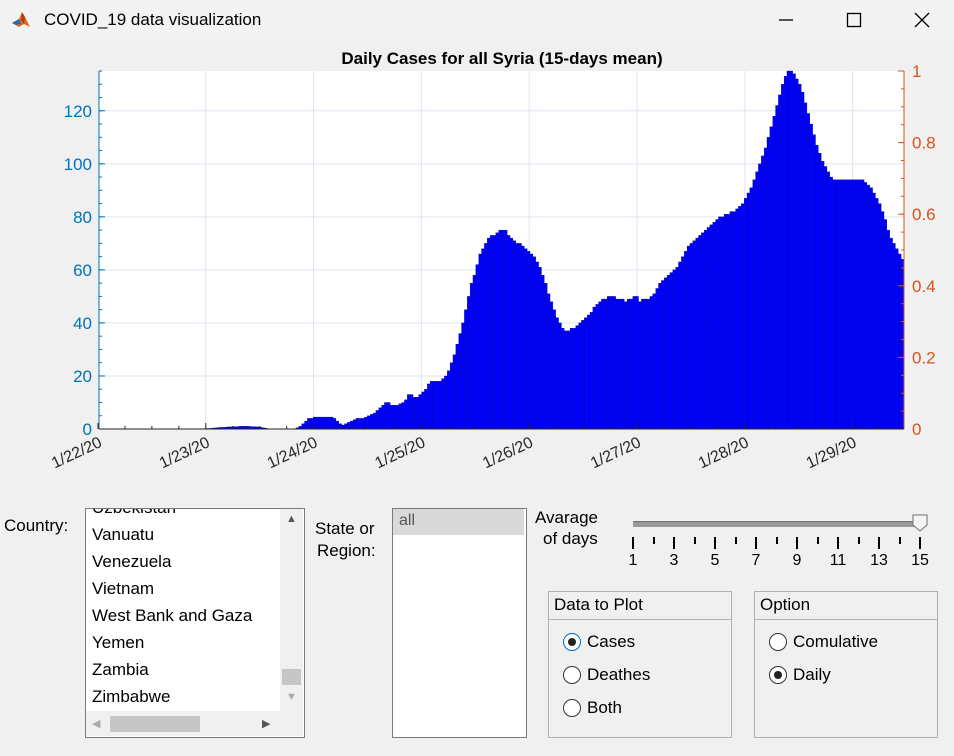 The width and height of the screenshot is (954, 756). I want to click on maximize-button, so click(854, 20).